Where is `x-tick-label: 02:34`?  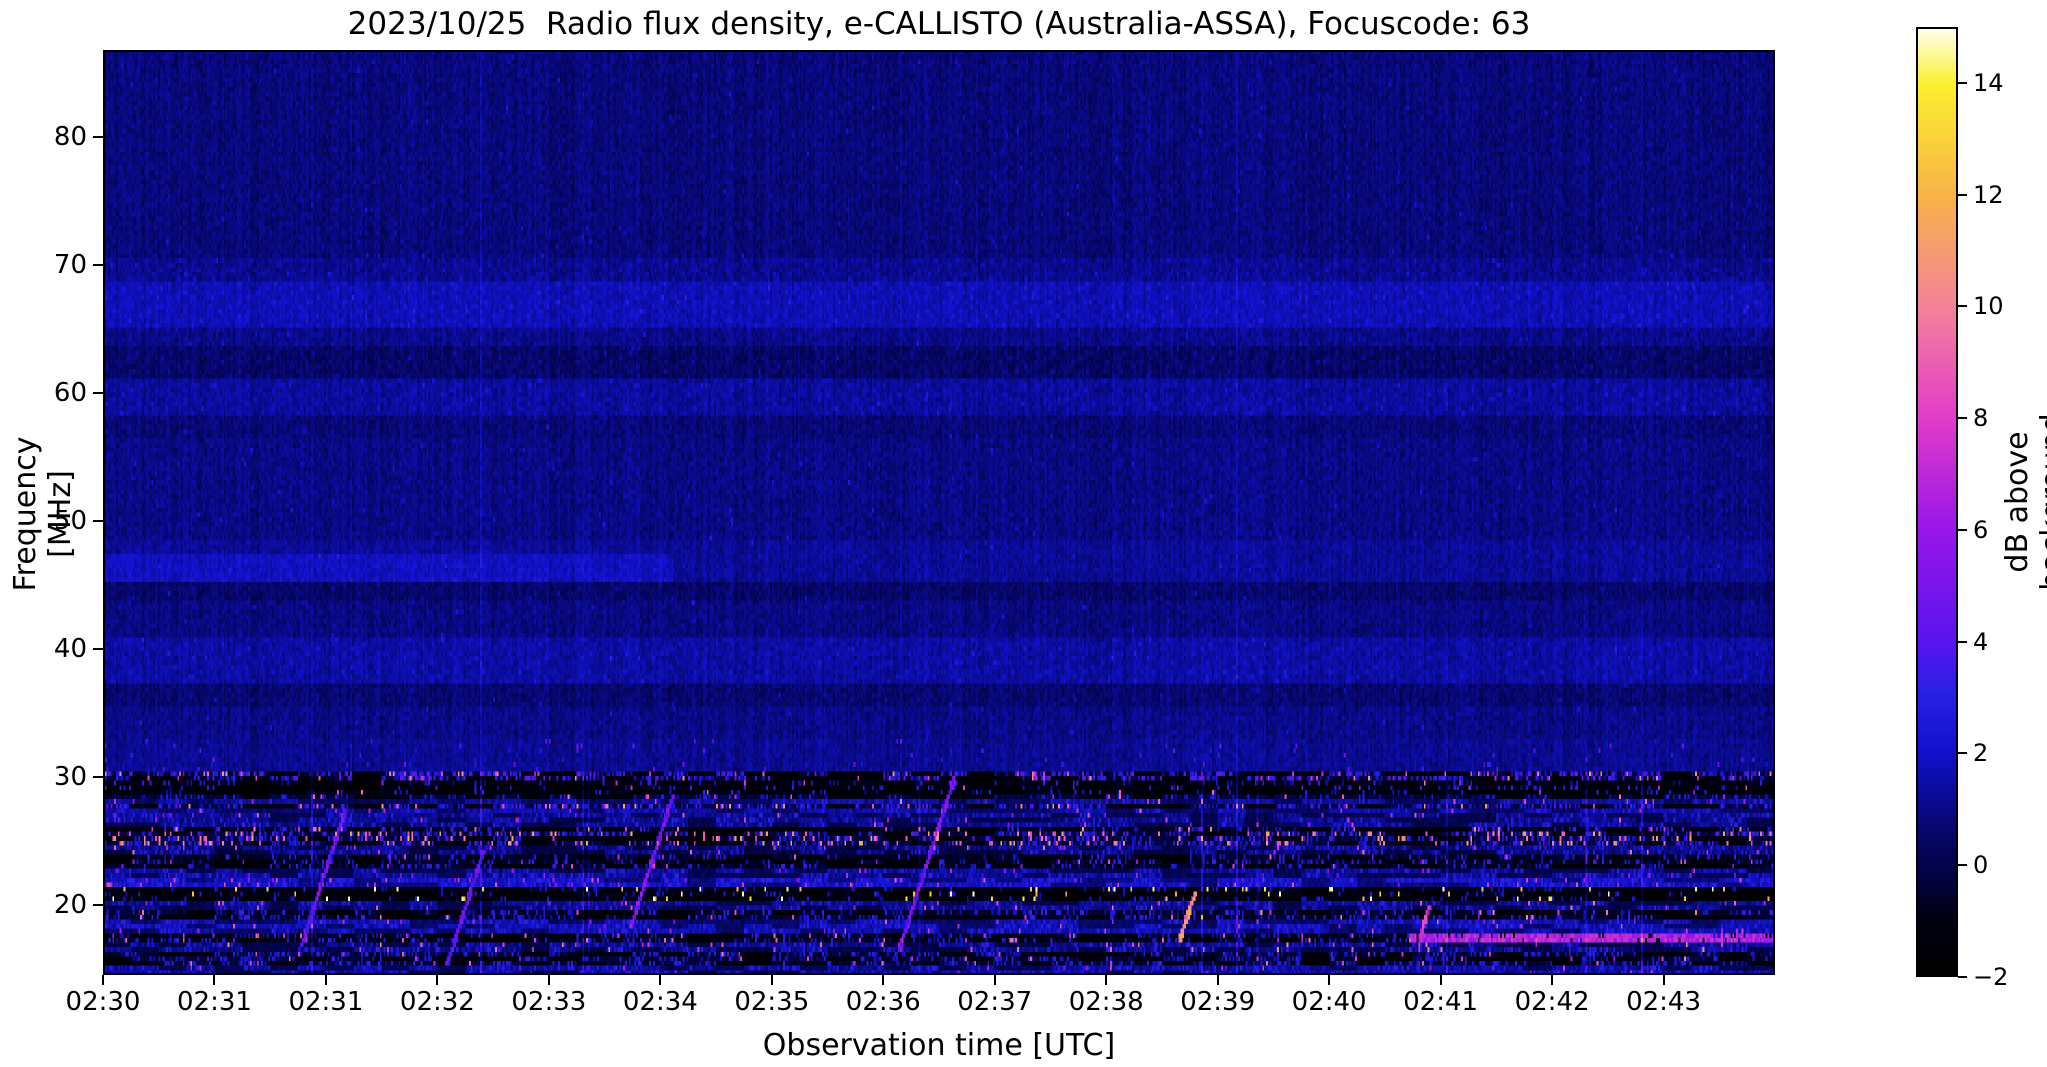
x-tick-label: 02:34 is located at coordinates (660, 1002).